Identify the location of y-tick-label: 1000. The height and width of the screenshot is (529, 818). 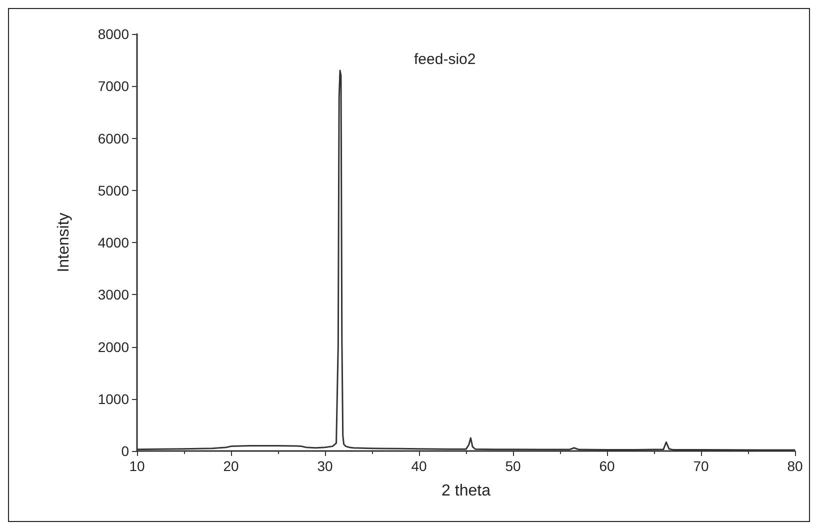
(114, 398).